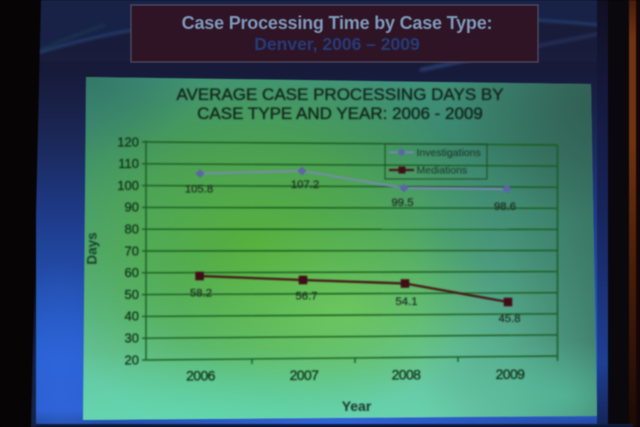 The height and width of the screenshot is (427, 640). I want to click on svg-text: 50, so click(132, 294).